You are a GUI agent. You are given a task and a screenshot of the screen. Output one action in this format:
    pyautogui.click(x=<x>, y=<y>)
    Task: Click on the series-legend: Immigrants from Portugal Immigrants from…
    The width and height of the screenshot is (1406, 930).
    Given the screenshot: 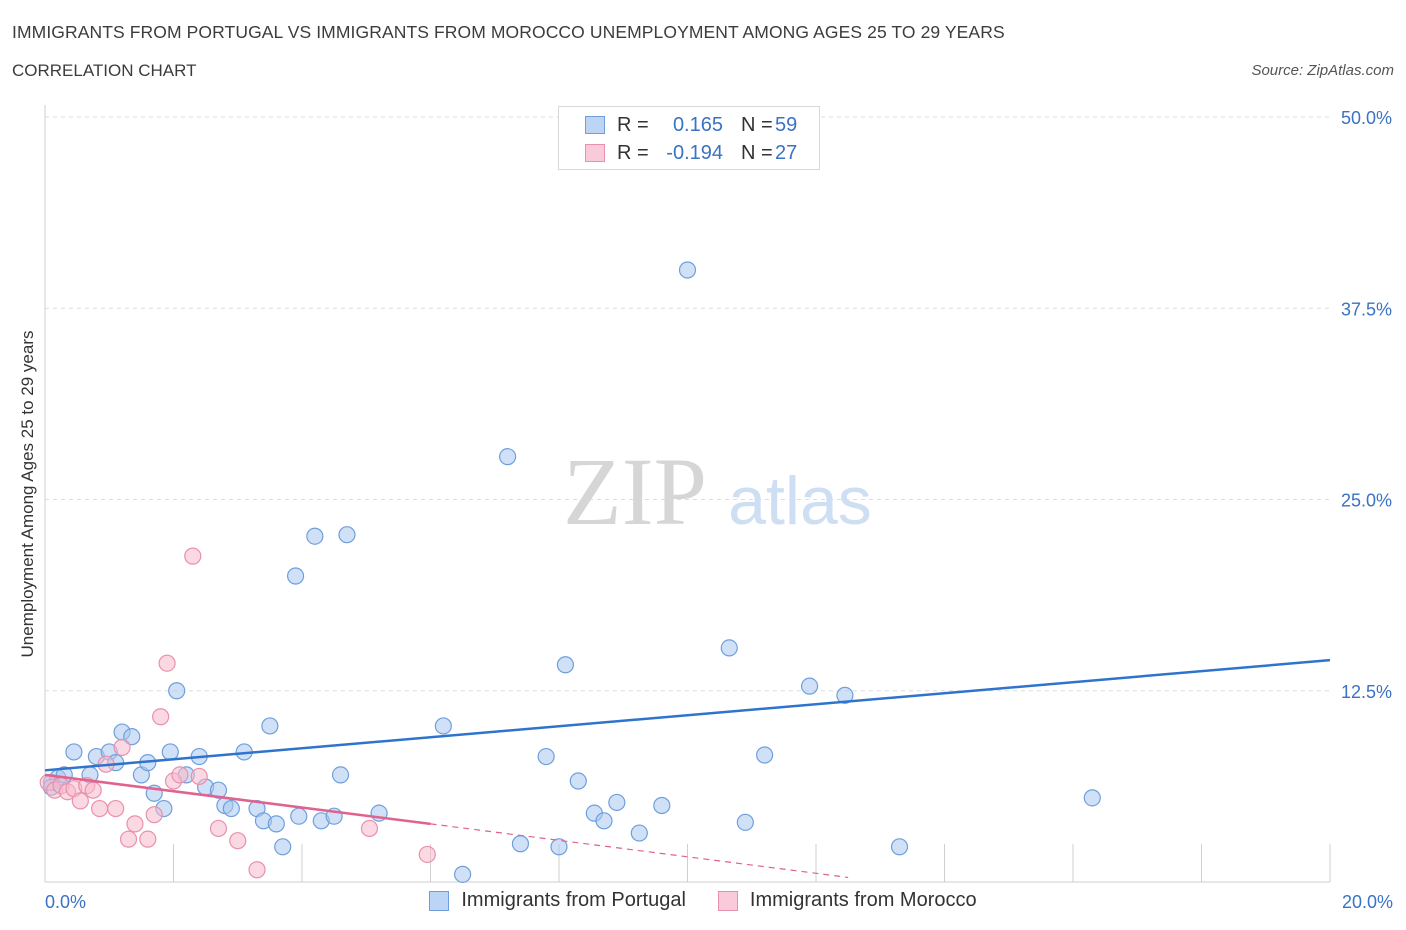 What is the action you would take?
    pyautogui.click(x=703, y=900)
    